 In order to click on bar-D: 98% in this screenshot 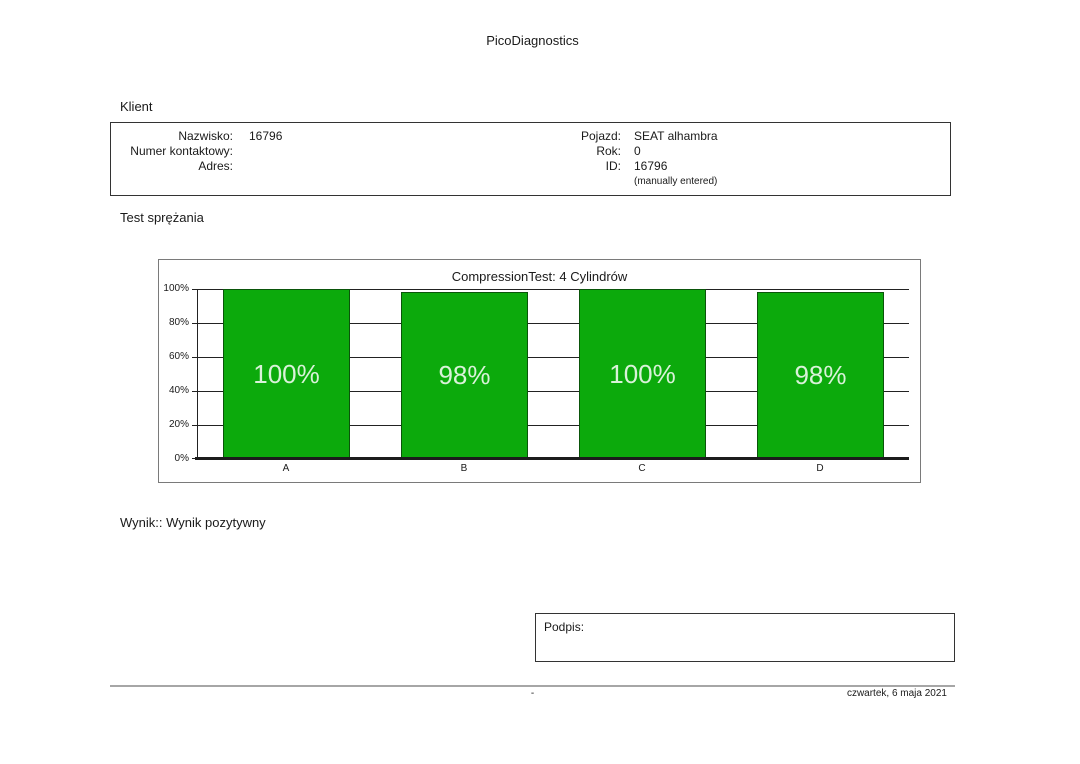, I will do `click(820, 375)`.